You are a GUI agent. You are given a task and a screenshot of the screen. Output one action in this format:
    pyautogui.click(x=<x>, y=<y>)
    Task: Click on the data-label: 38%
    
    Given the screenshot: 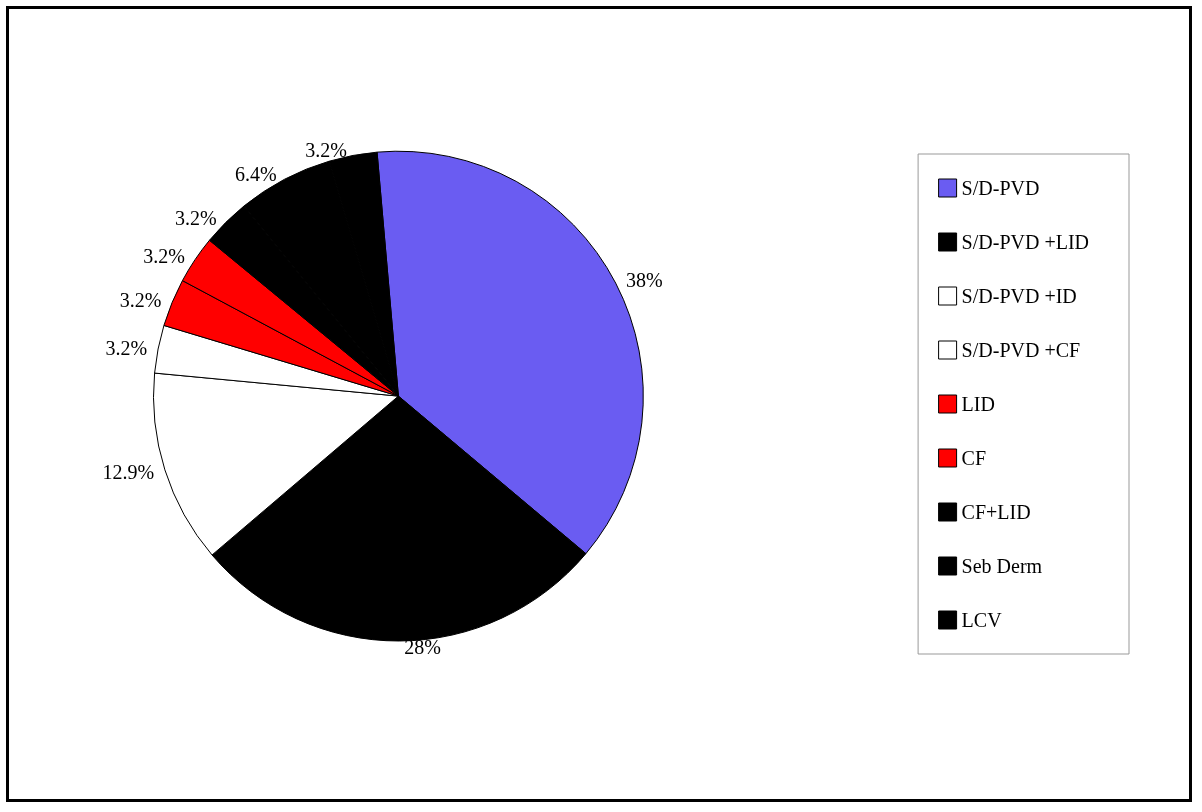 What is the action you would take?
    pyautogui.click(x=644, y=280)
    